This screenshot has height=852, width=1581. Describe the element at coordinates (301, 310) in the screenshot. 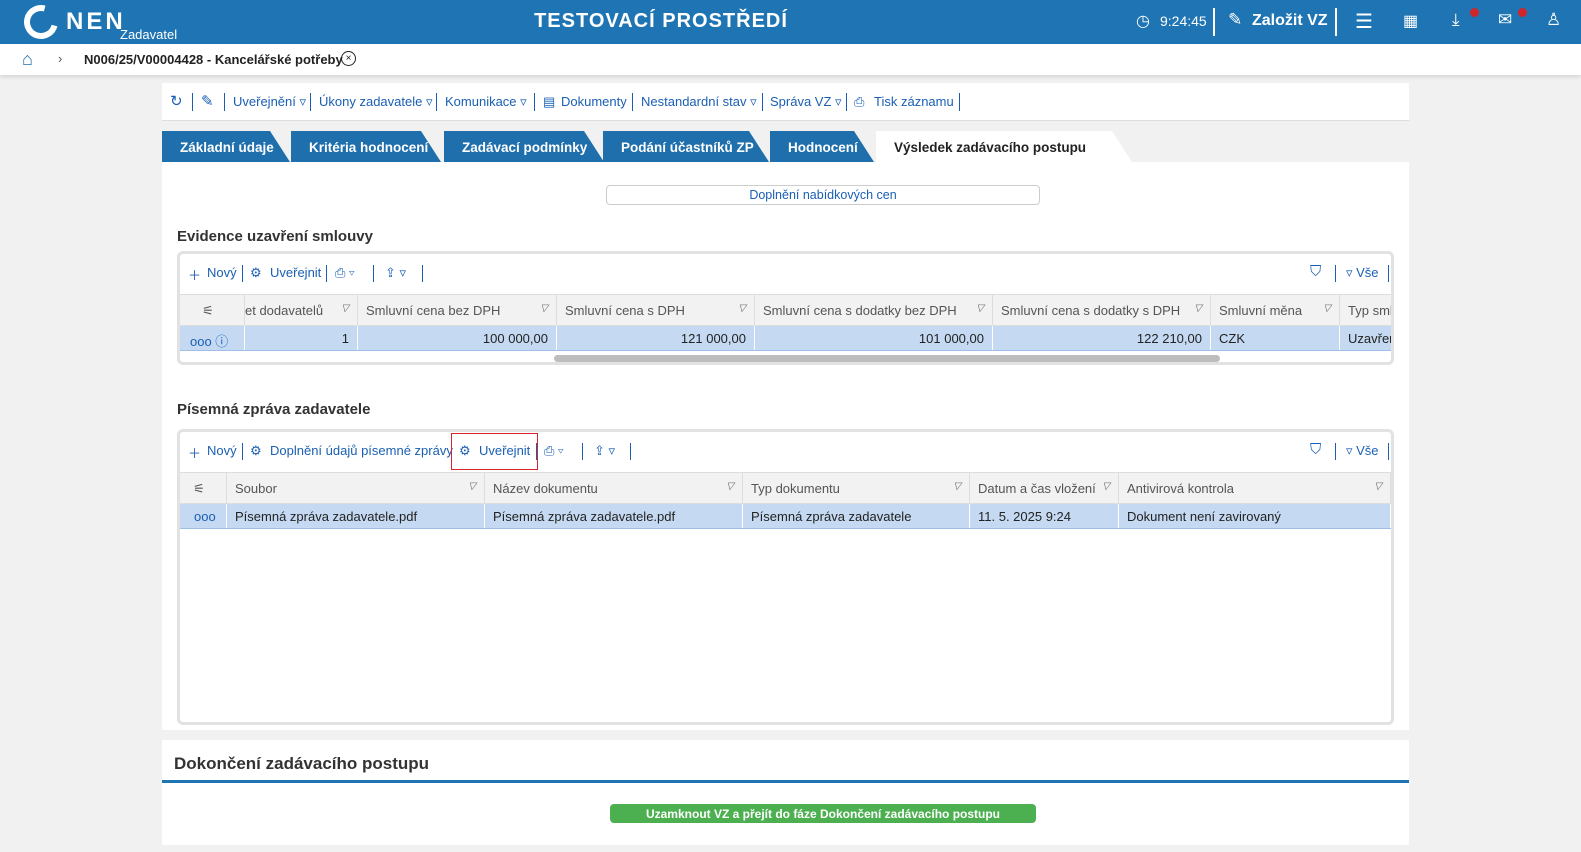

I see `column-header: et dodavatelů ▽` at that location.